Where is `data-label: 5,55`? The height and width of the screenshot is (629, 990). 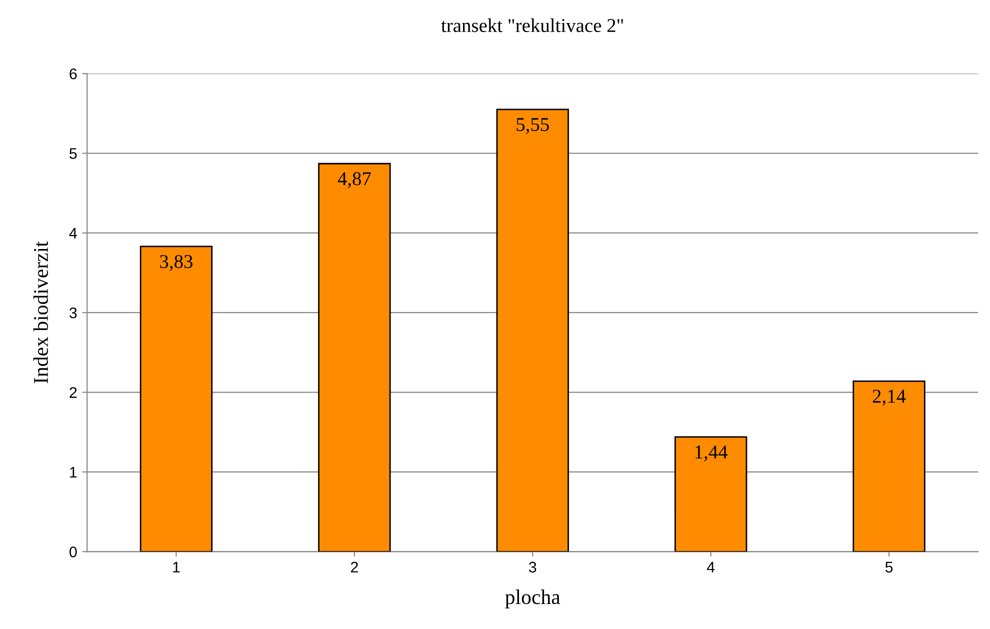
data-label: 5,55 is located at coordinates (532, 126).